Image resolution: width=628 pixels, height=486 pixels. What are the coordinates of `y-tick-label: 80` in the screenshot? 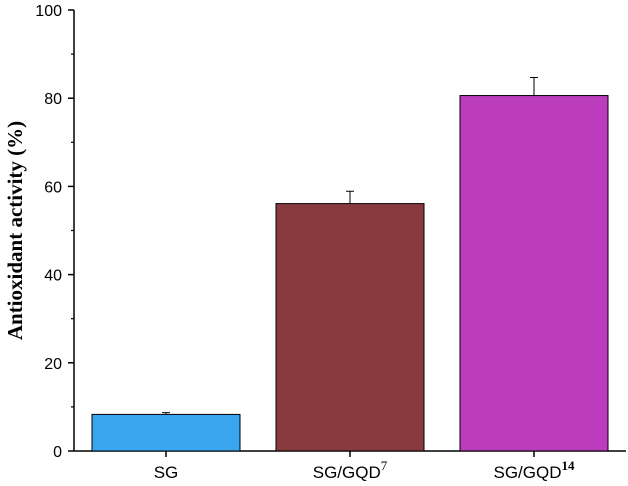 It's located at (53, 99).